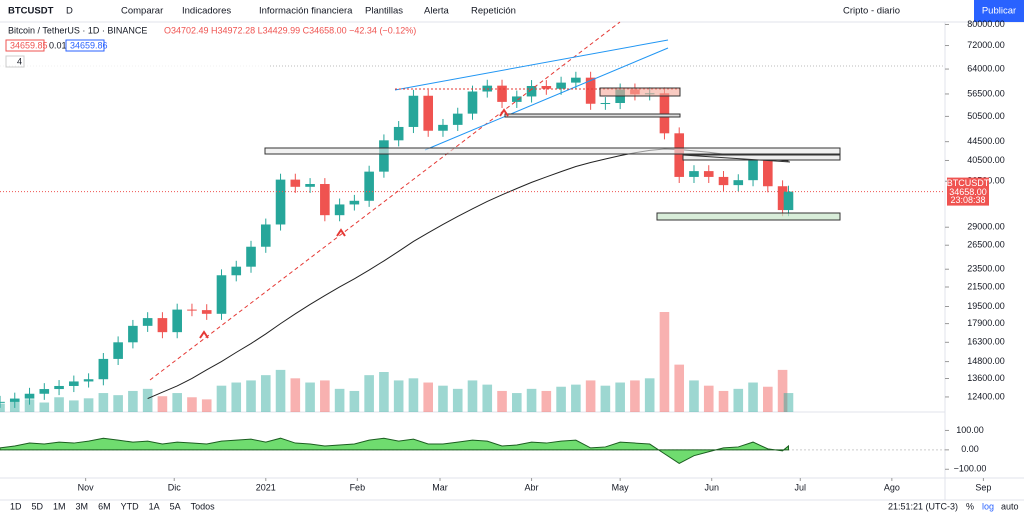 The height and width of the screenshot is (523, 1024). Describe the element at coordinates (986, 93) in the screenshot. I see `y-tick-label: 56500.00` at that location.